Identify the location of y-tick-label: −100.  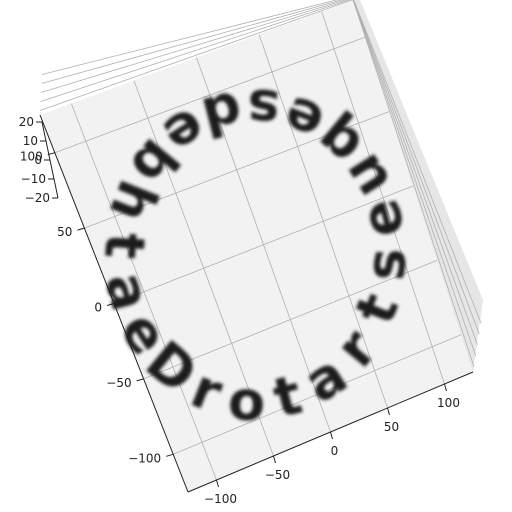
(144, 458).